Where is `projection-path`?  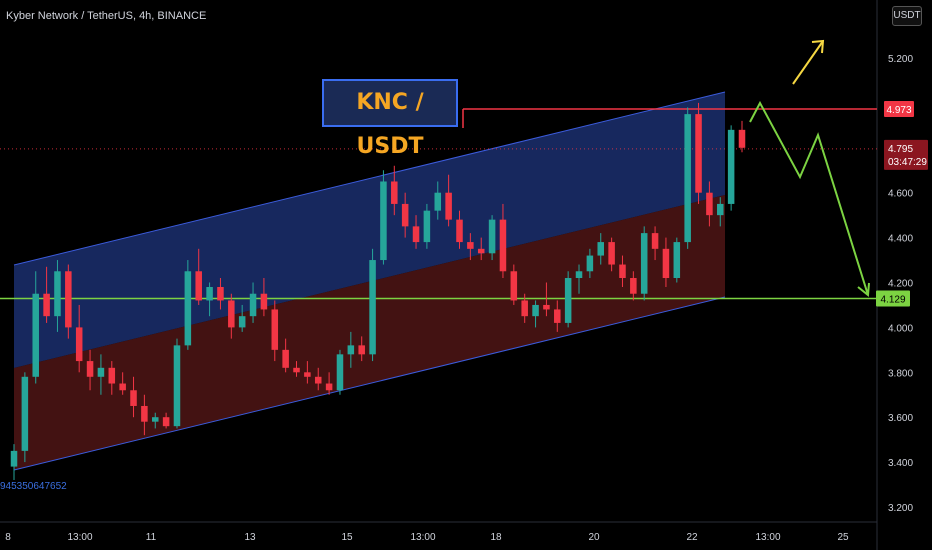
projection-path is located at coordinates (809, 198).